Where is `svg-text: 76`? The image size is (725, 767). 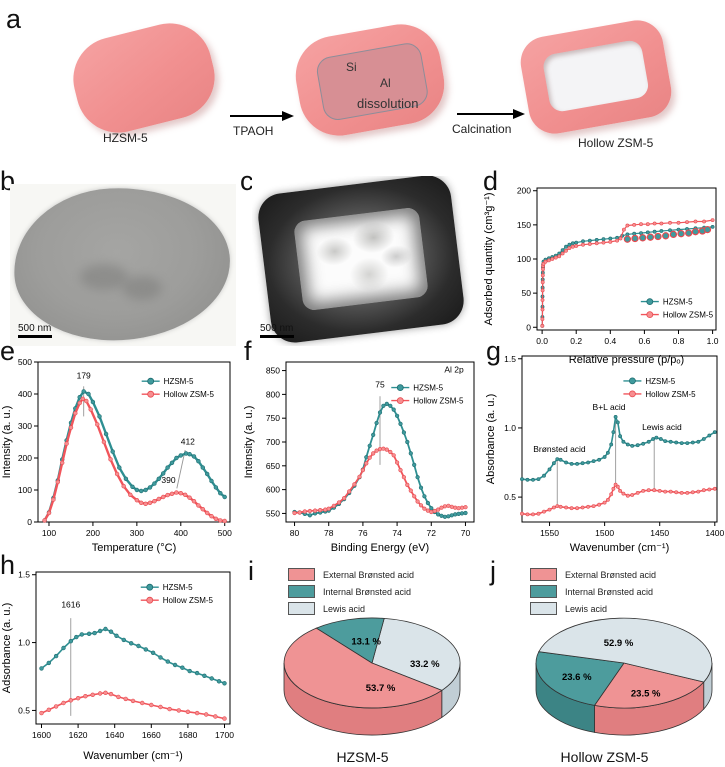
svg-text: 76 is located at coordinates (363, 533).